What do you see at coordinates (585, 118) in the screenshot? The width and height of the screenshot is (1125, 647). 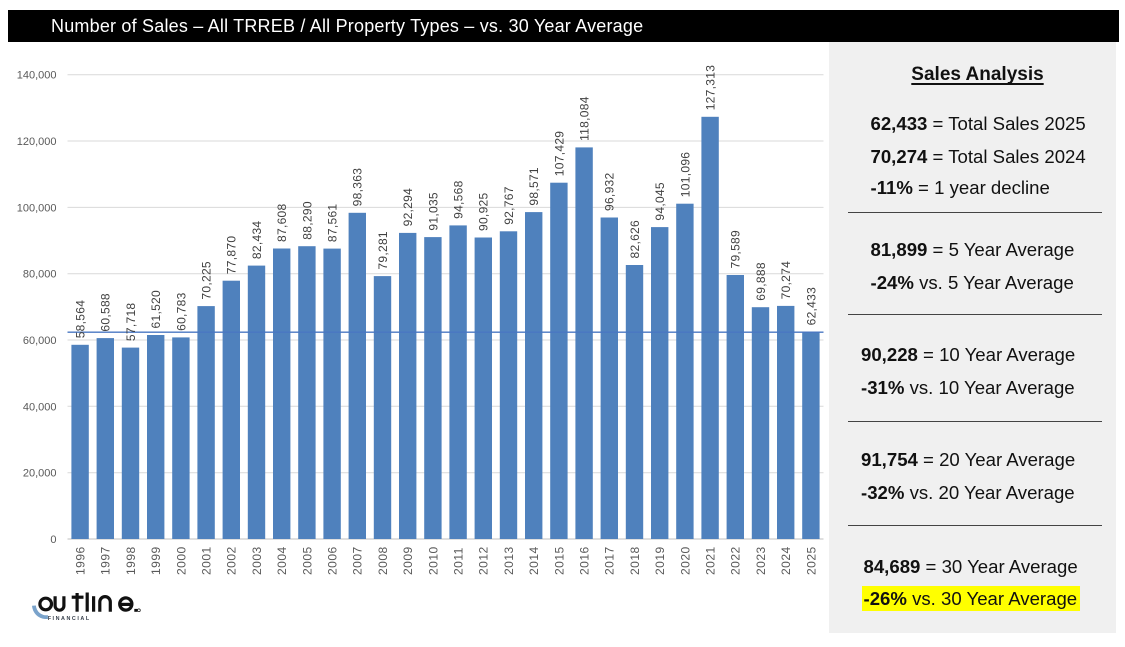 I see `svg-text: 118,084` at bounding box center [585, 118].